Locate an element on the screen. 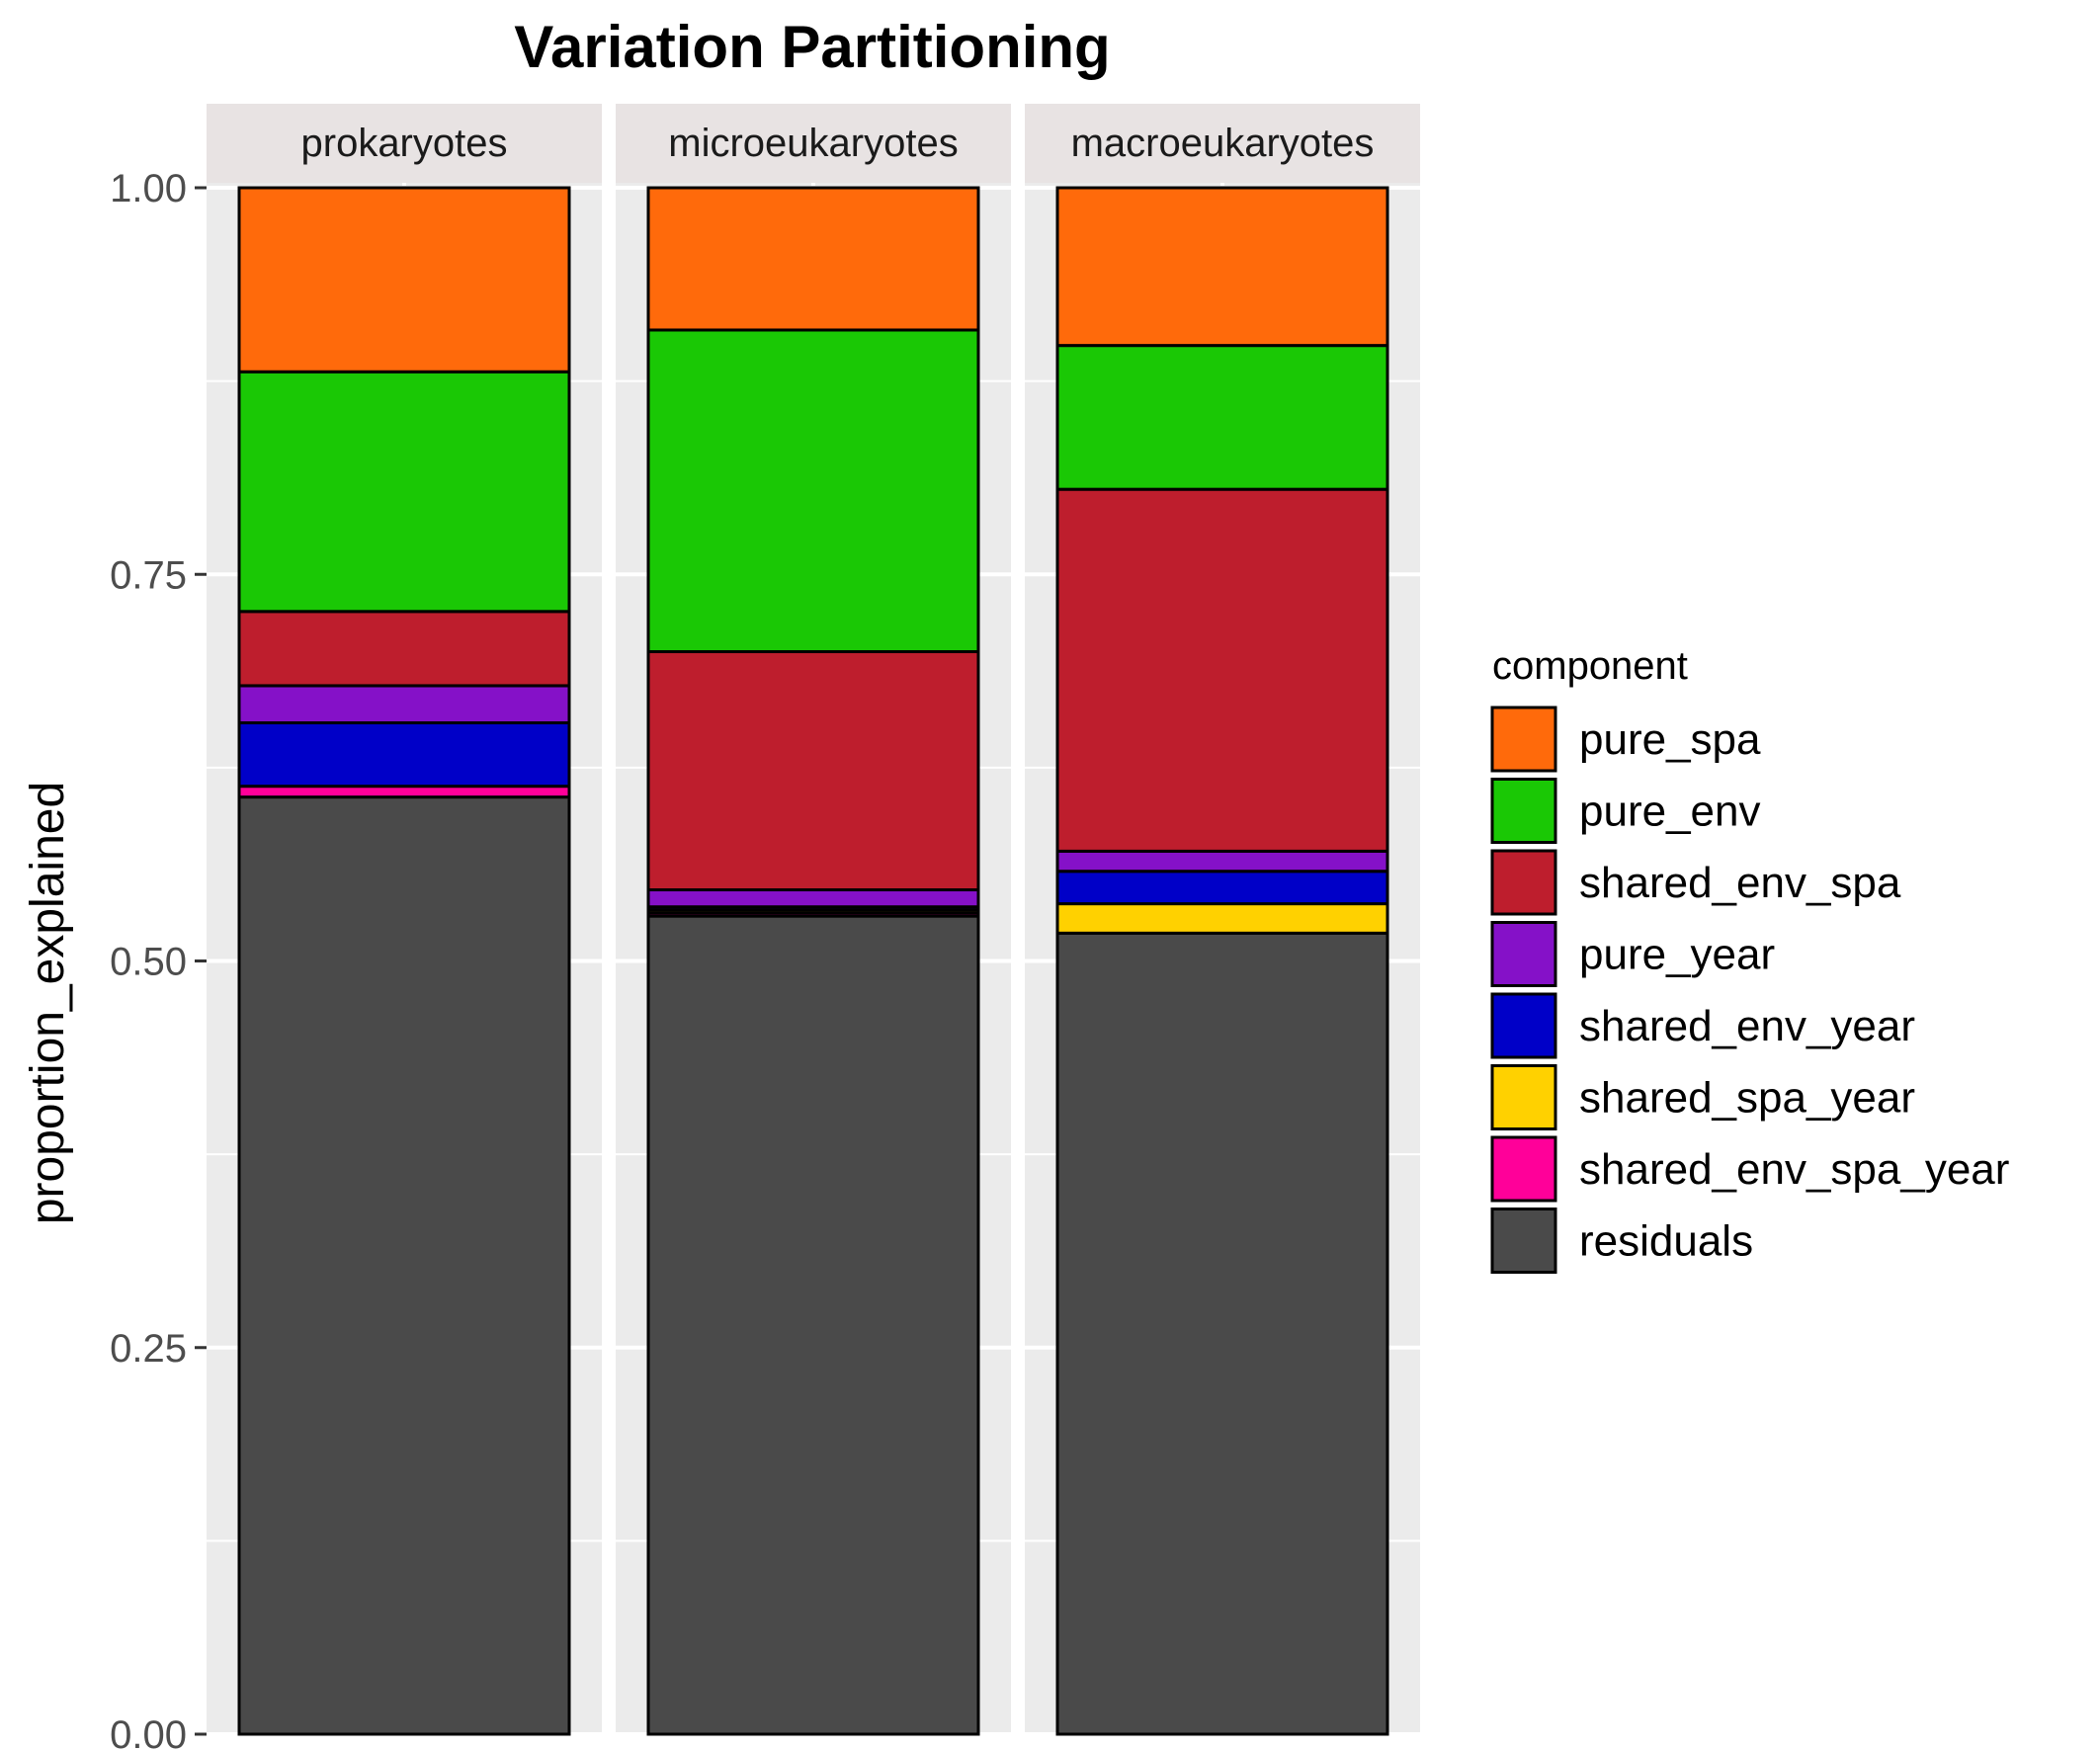 Image resolution: width=2100 pixels, height=1750 pixels. legend-label: pure_year is located at coordinates (1677, 955).